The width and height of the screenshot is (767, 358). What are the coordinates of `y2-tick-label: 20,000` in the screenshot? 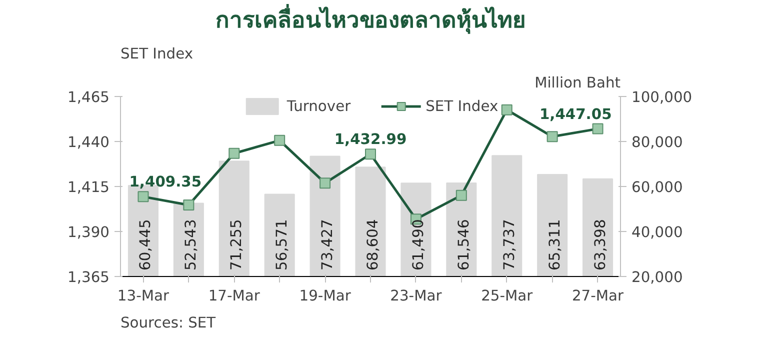 It's located at (657, 277).